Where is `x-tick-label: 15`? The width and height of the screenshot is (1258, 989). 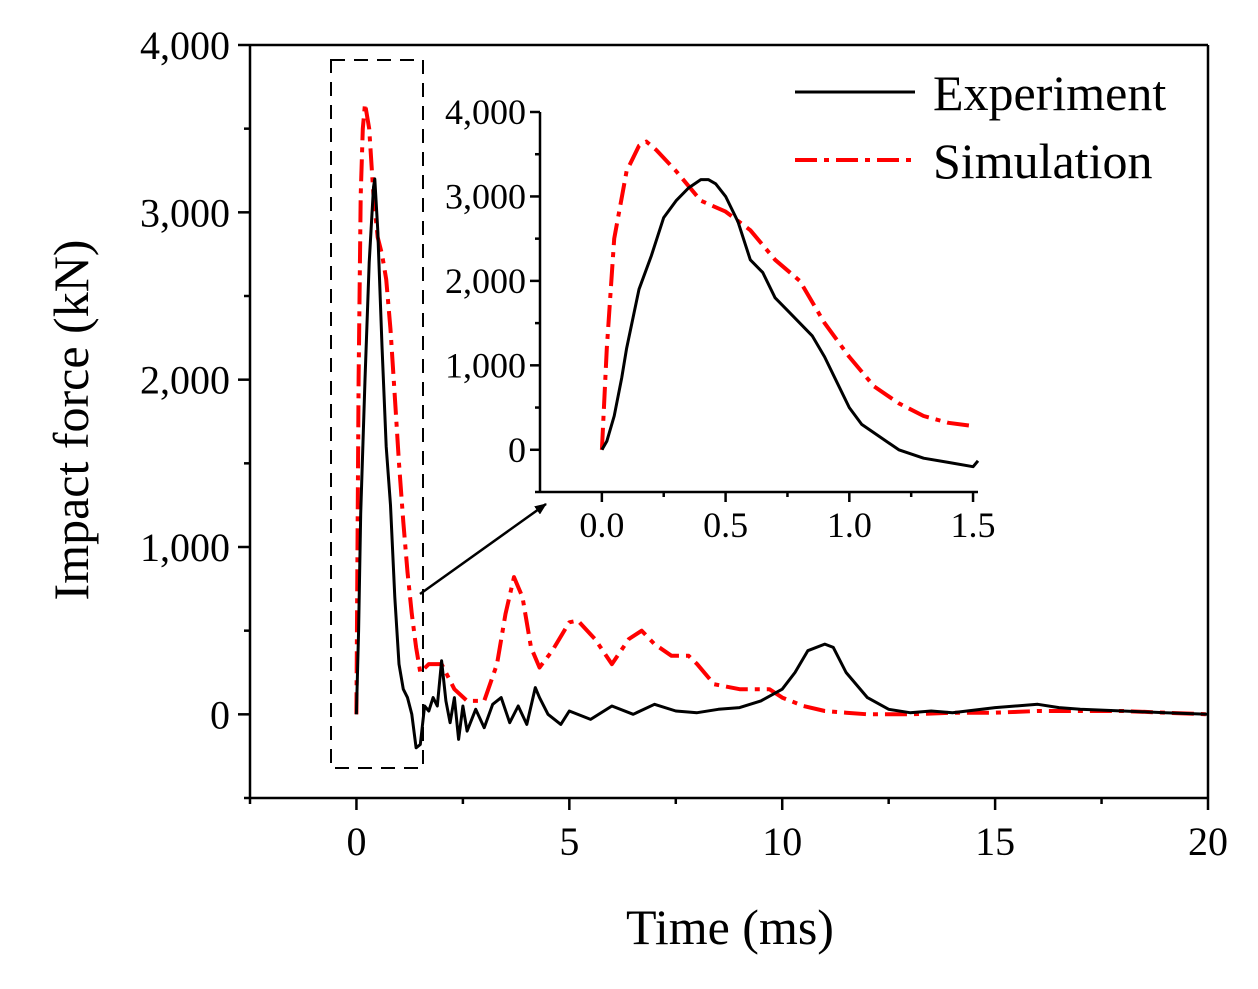 x-tick-label: 15 is located at coordinates (995, 841).